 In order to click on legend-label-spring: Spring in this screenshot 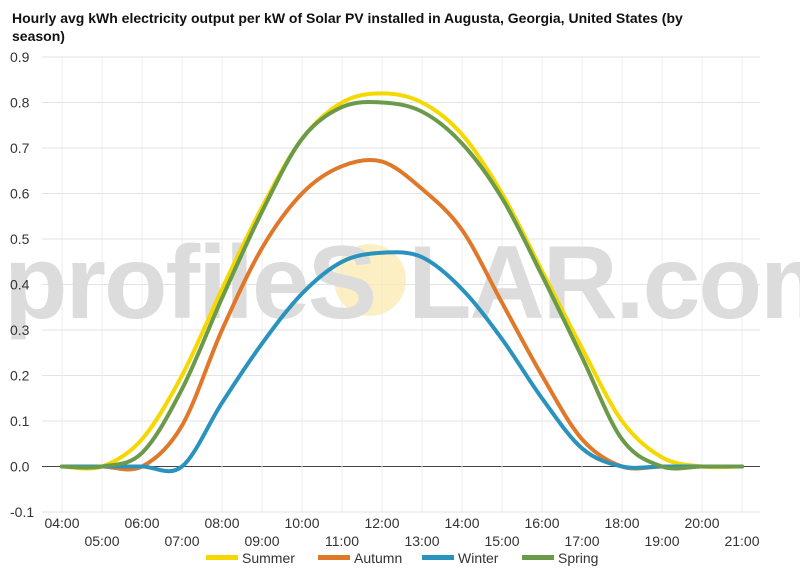, I will do `click(578, 558)`.